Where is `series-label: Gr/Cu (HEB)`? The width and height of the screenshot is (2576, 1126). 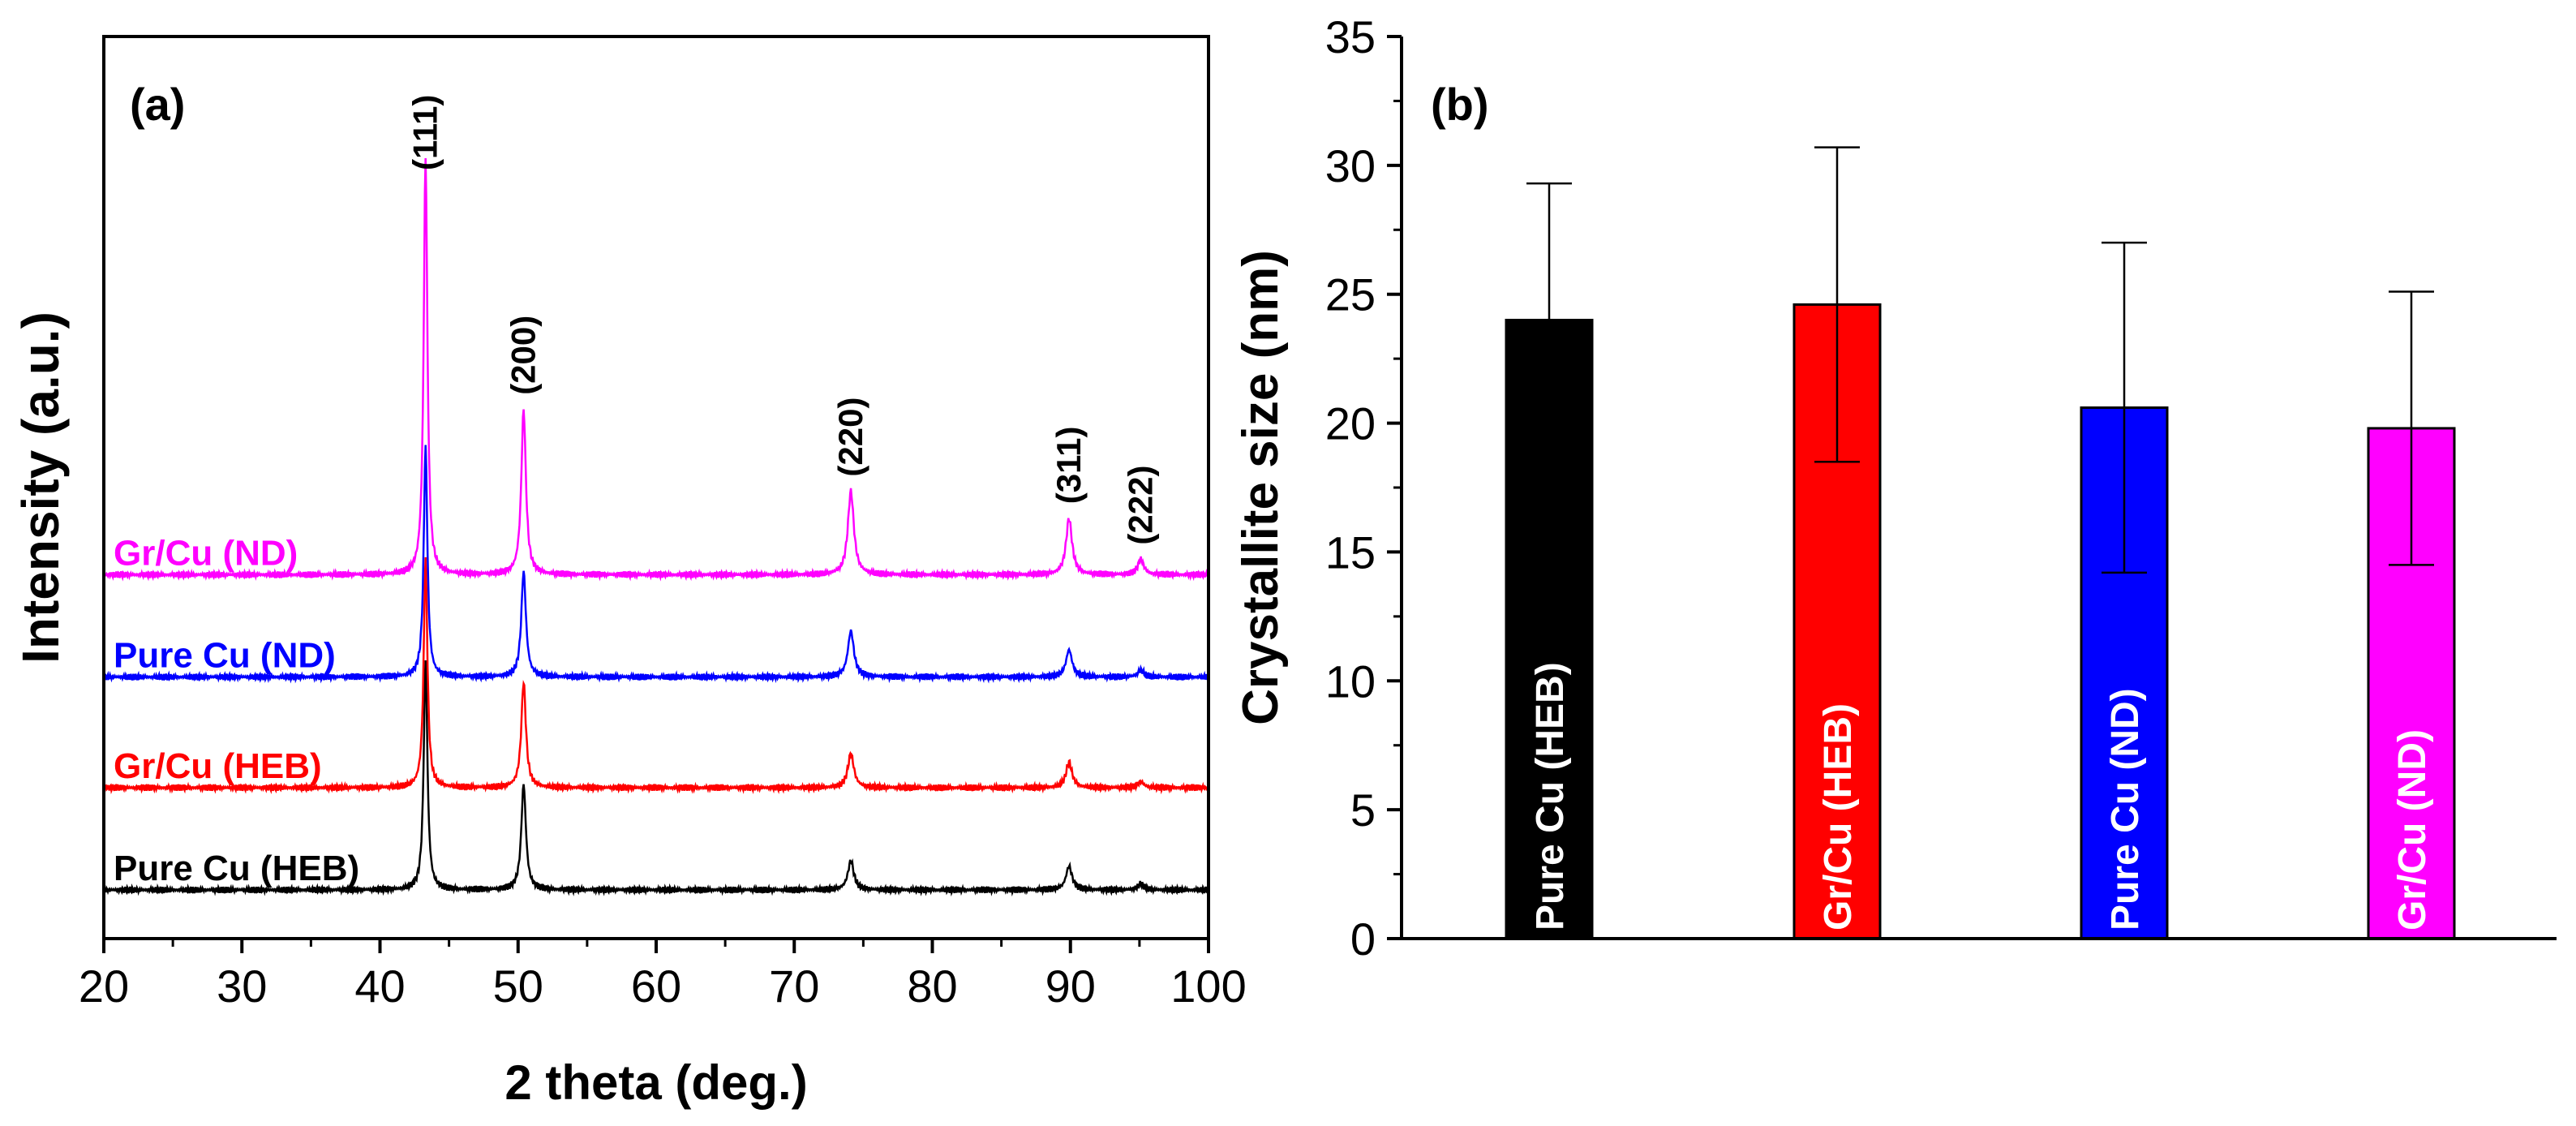 series-label: Gr/Cu (HEB) is located at coordinates (218, 766).